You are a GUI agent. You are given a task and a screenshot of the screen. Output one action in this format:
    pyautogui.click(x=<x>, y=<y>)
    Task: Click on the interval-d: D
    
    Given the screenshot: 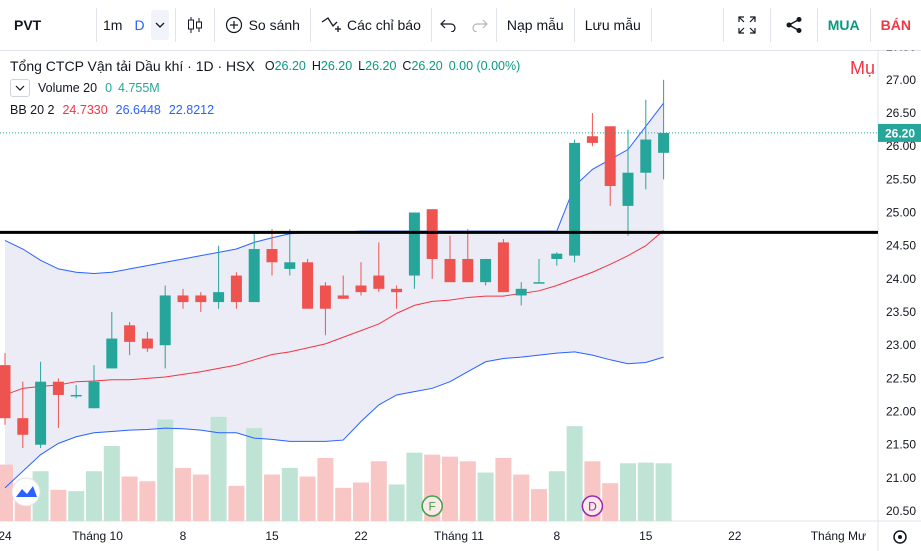 What is the action you would take?
    pyautogui.click(x=139, y=25)
    